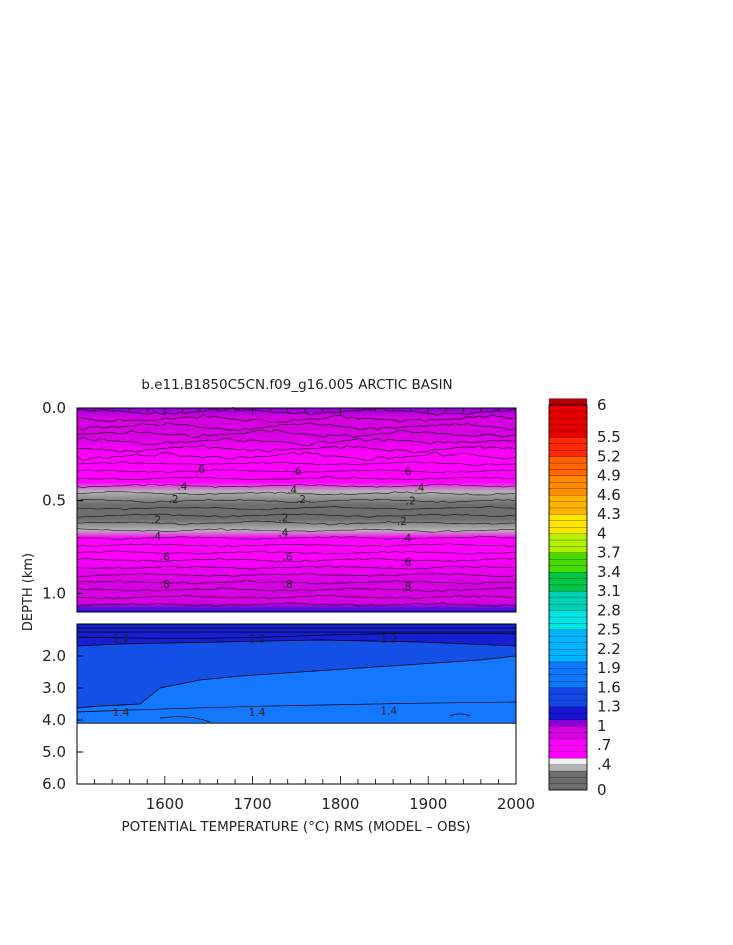  Describe the element at coordinates (602, 405) in the screenshot. I see `colorbar-label: 6` at that location.